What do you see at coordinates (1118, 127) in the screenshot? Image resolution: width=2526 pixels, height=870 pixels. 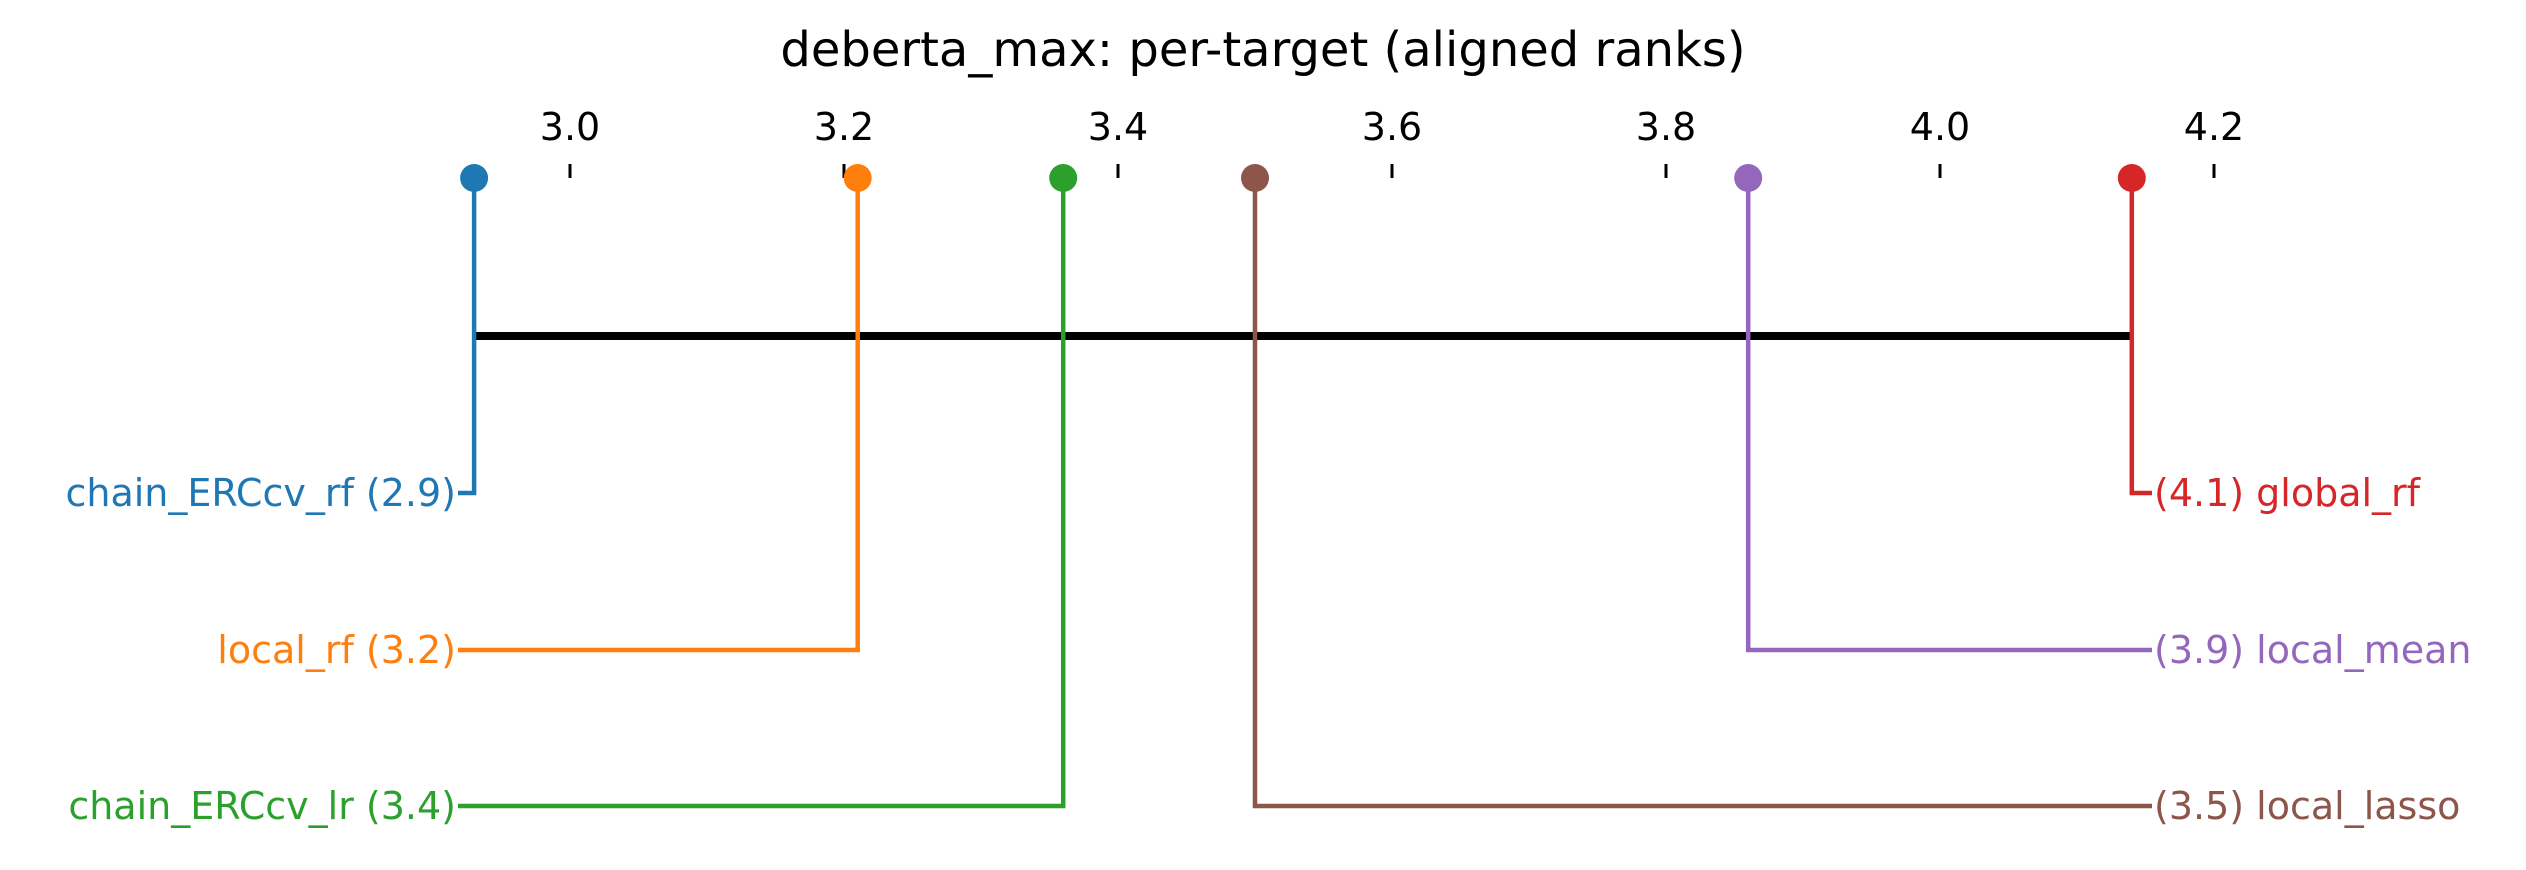 I see `axis-tick-label: 3.4` at bounding box center [1118, 127].